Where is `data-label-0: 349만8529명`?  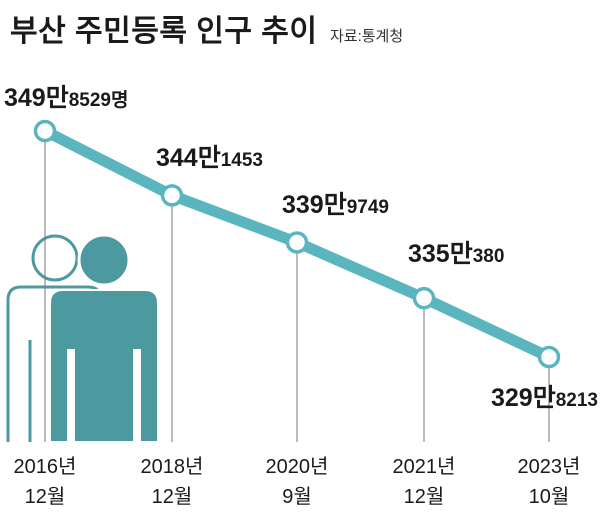
data-label-0: 349만8529명 is located at coordinates (66, 98).